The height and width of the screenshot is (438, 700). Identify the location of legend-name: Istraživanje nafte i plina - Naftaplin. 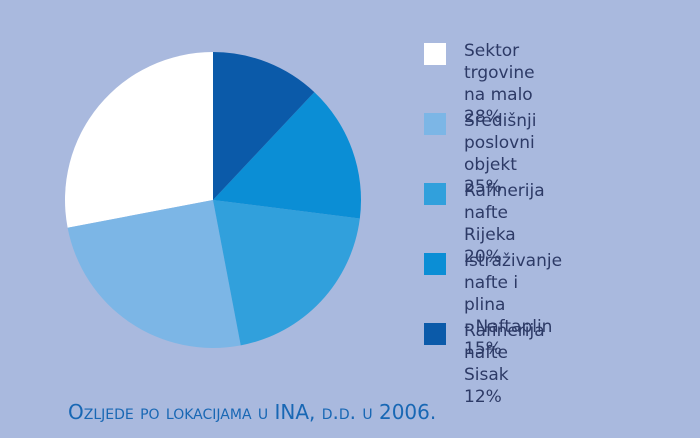
(513, 294).